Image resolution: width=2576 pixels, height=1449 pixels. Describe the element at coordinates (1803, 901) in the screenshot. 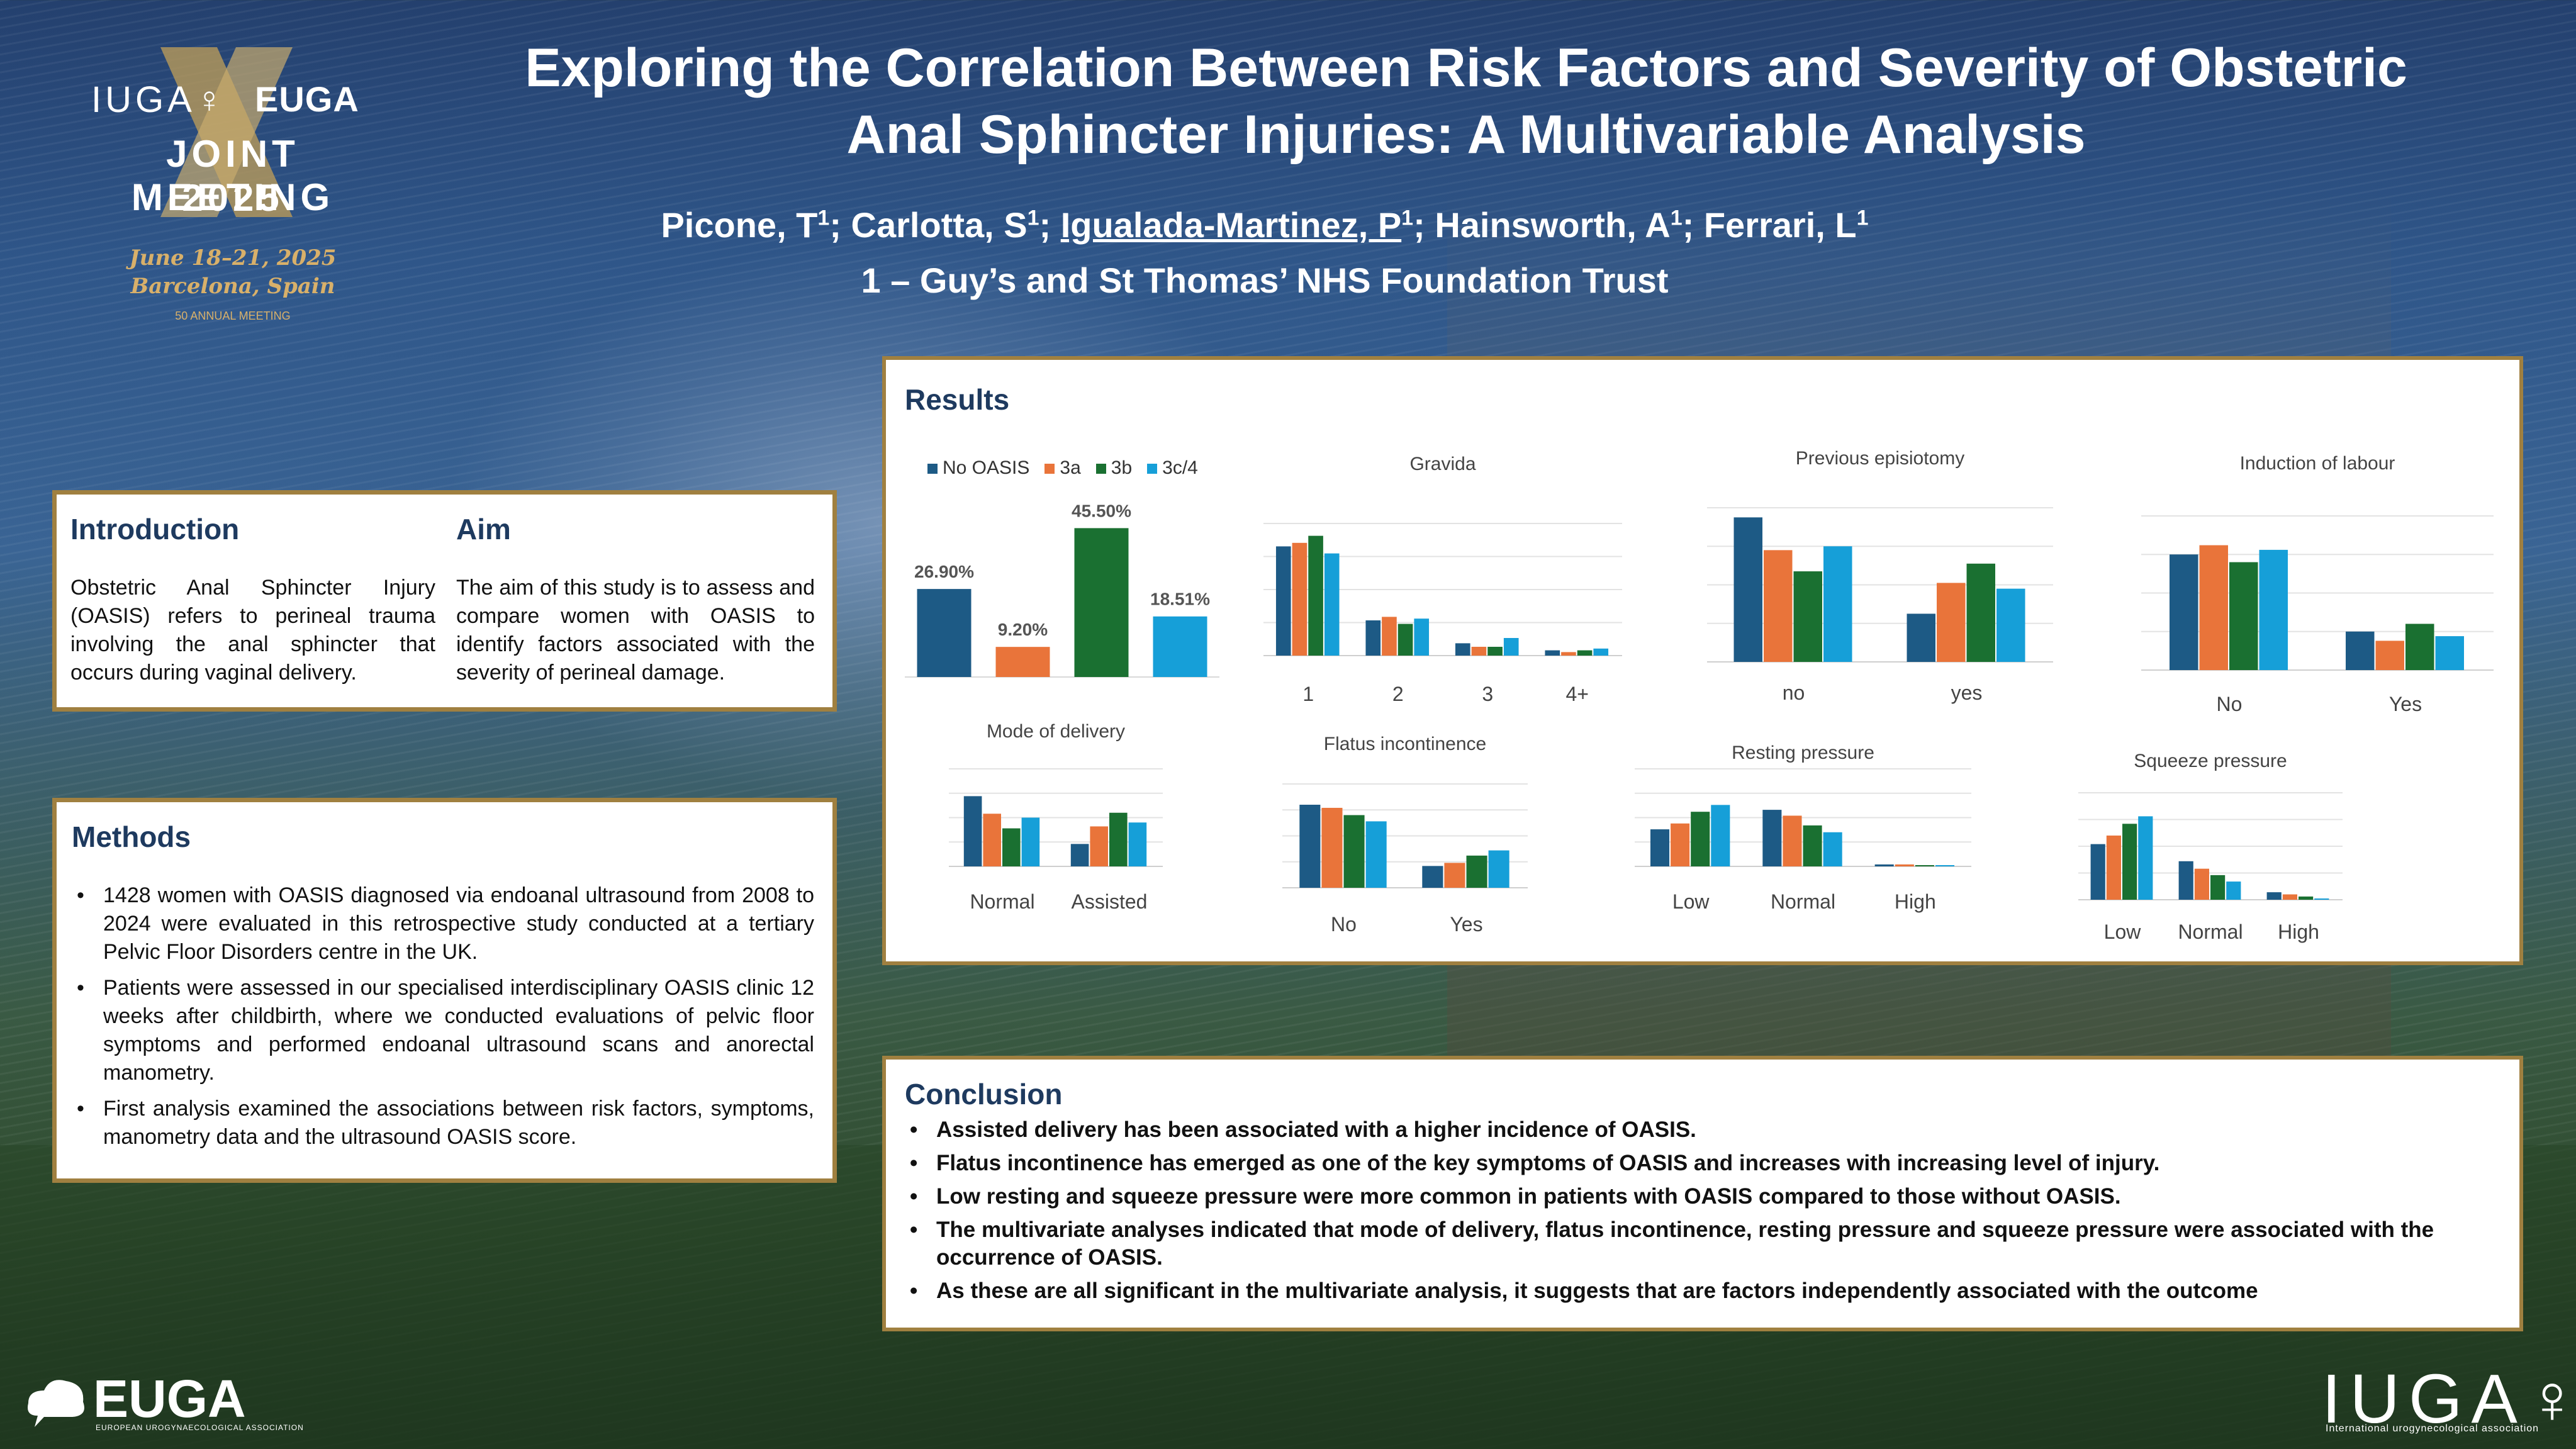

I see `resting-tick-label: Normal` at that location.